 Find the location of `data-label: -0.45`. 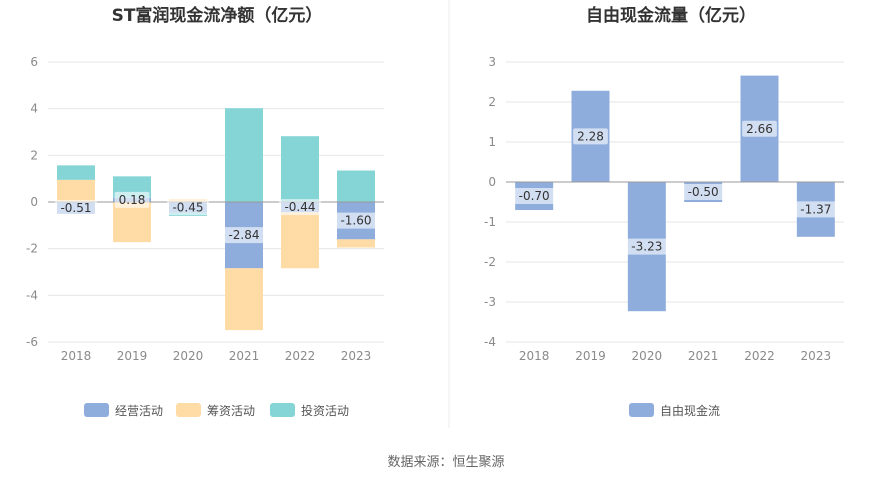

data-label: -0.45 is located at coordinates (187, 207).